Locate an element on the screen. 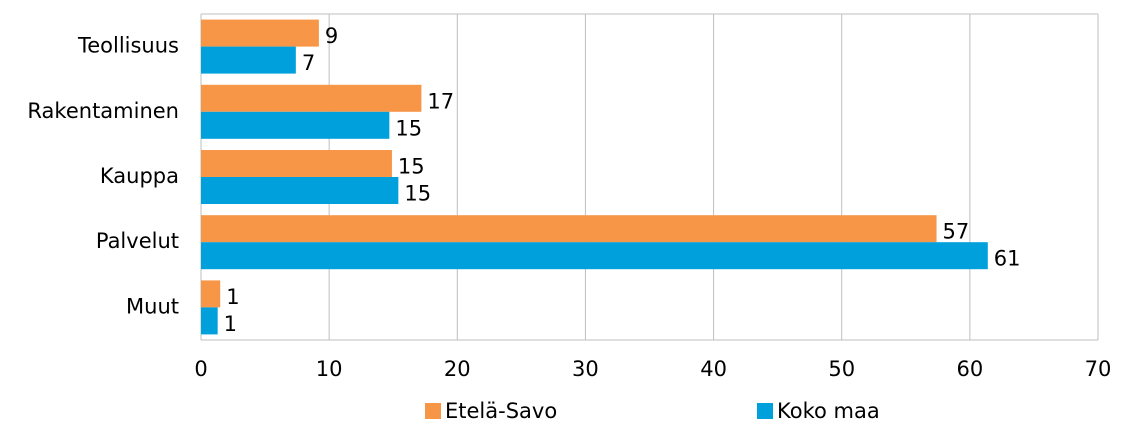 This screenshot has height=430, width=1128. value-label: 57 is located at coordinates (956, 232).